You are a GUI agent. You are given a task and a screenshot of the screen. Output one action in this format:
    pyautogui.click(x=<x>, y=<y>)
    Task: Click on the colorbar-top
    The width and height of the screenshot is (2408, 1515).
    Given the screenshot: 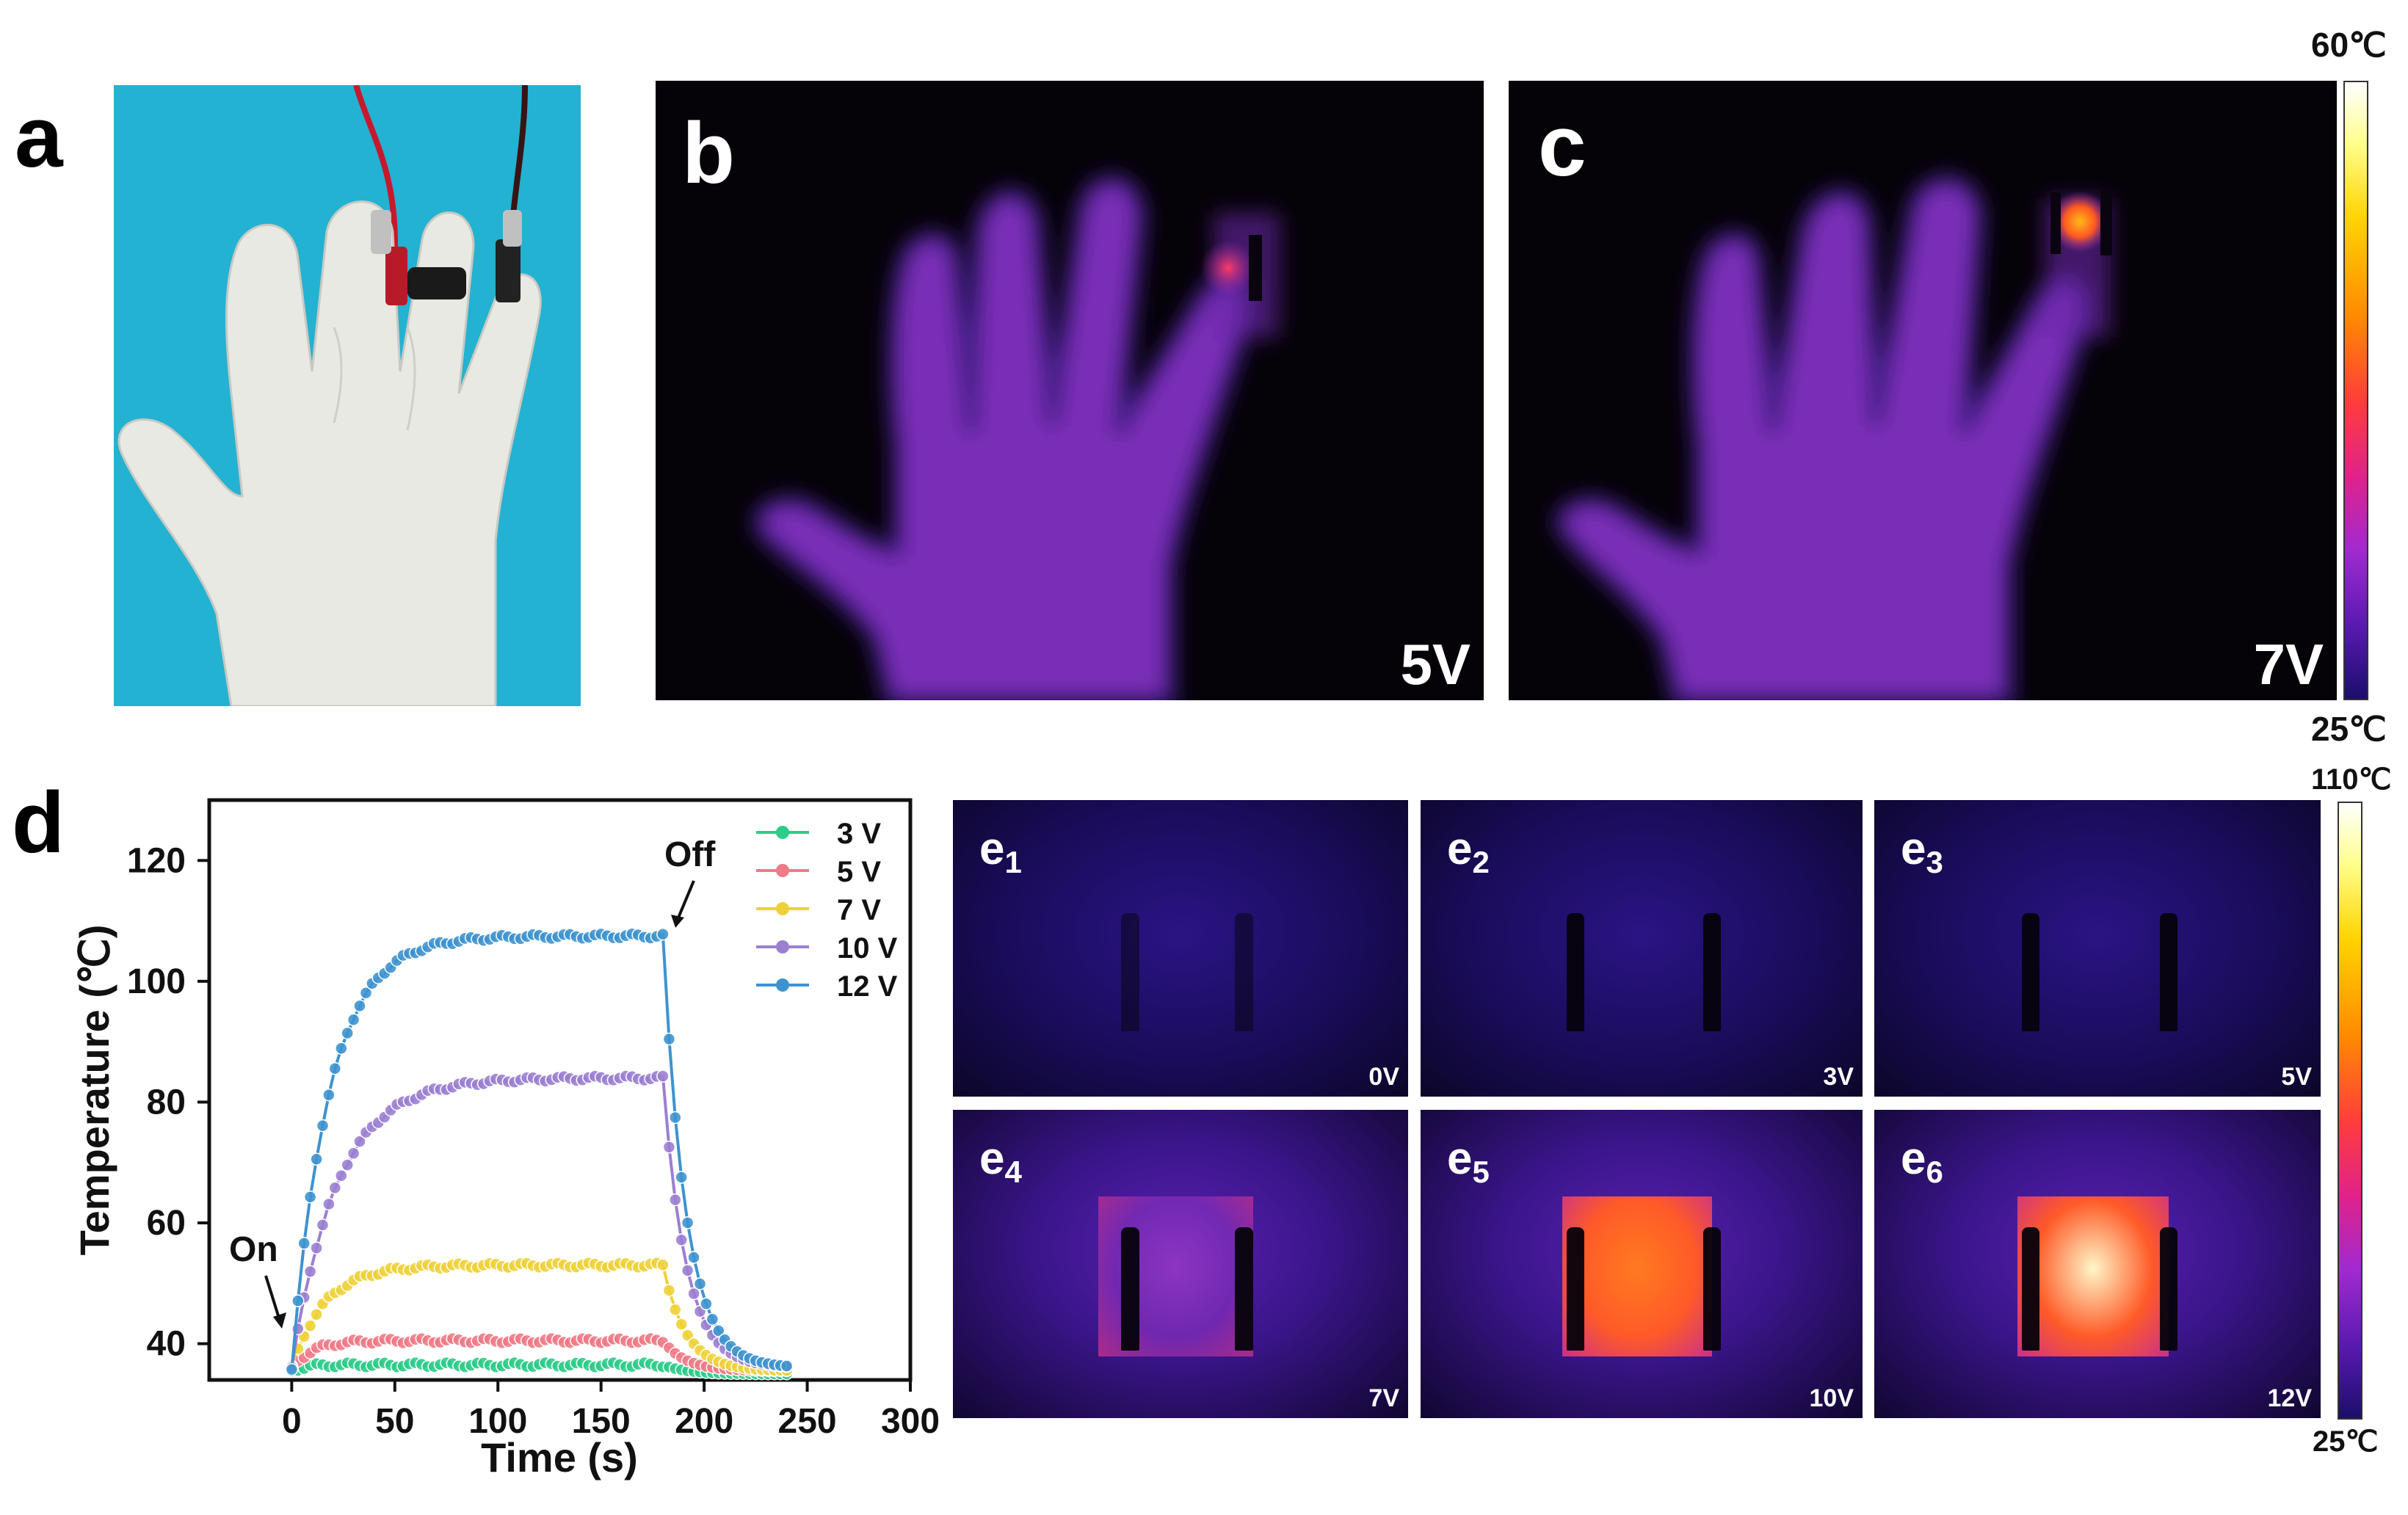 What is the action you would take?
    pyautogui.click(x=2355, y=391)
    